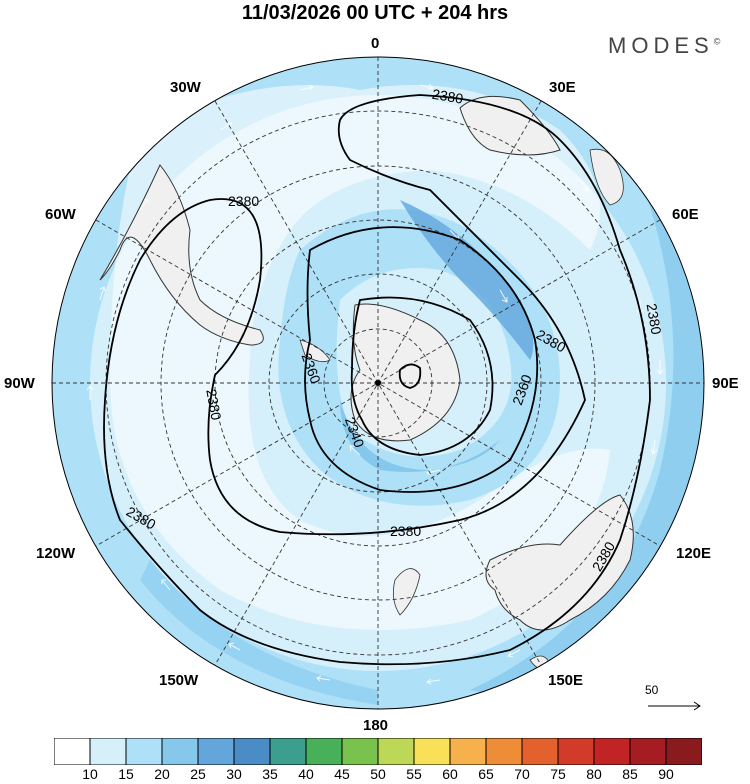 Image resolution: width=750 pixels, height=784 pixels. I want to click on lon-label-120w: 120W, so click(56, 553).